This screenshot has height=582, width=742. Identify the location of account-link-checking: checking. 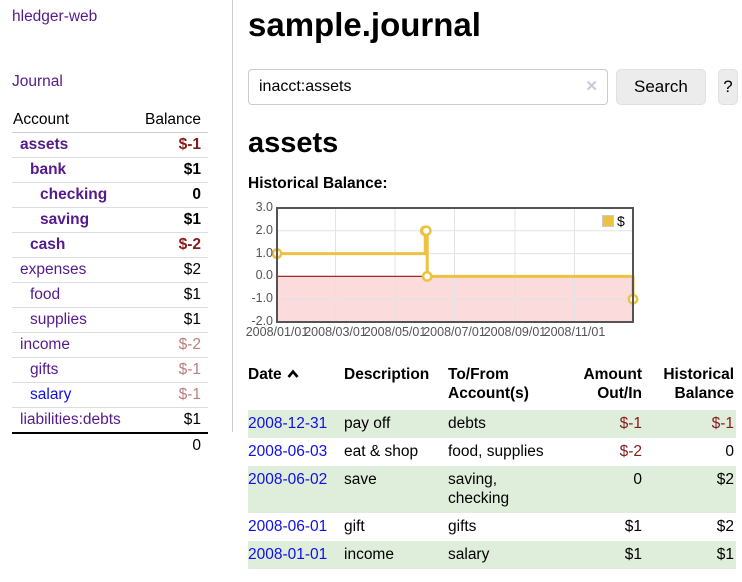
(74, 194).